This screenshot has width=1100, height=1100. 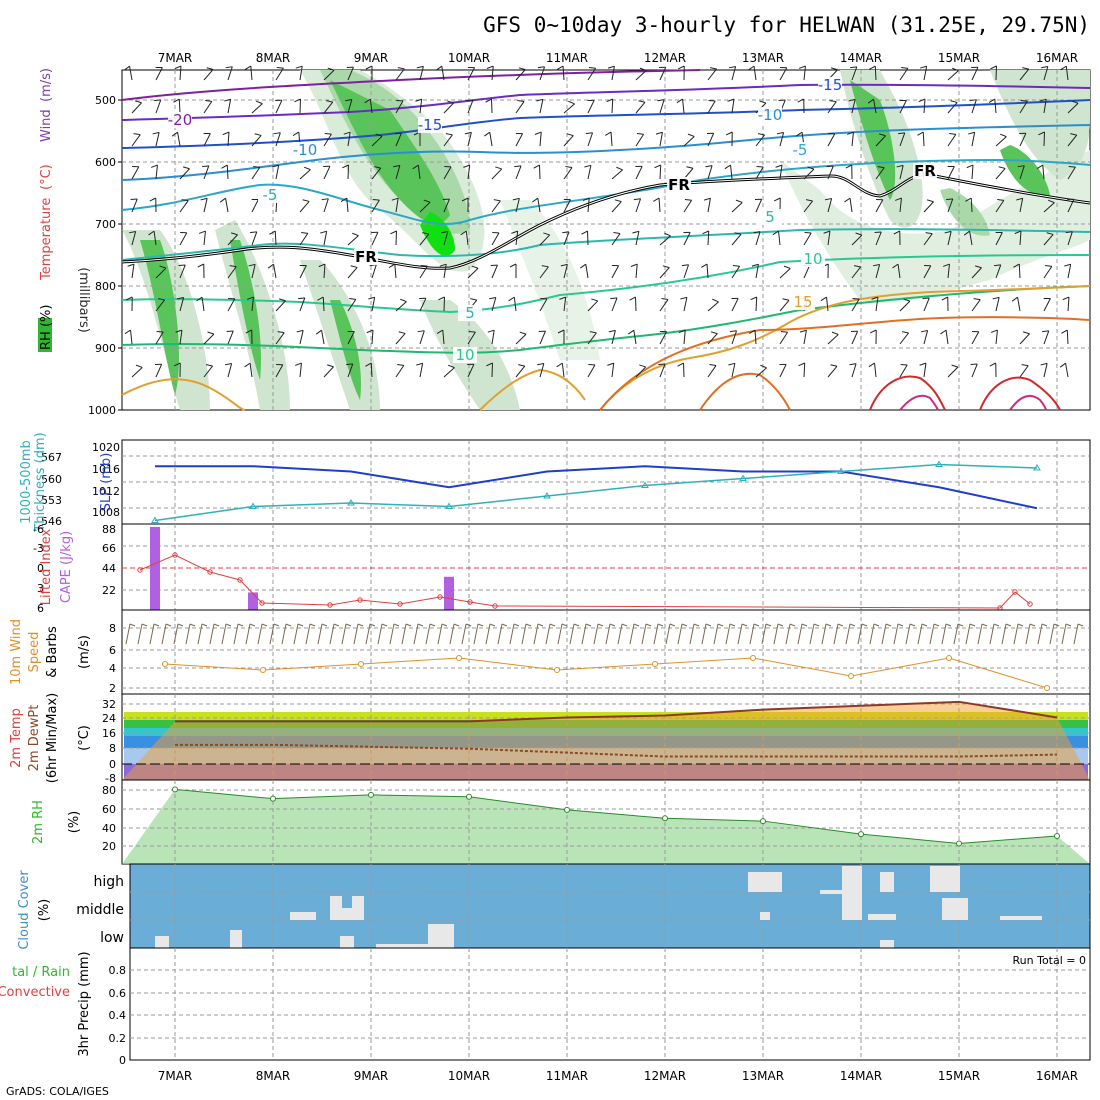 I want to click on cloud-block, so click(x=236, y=939).